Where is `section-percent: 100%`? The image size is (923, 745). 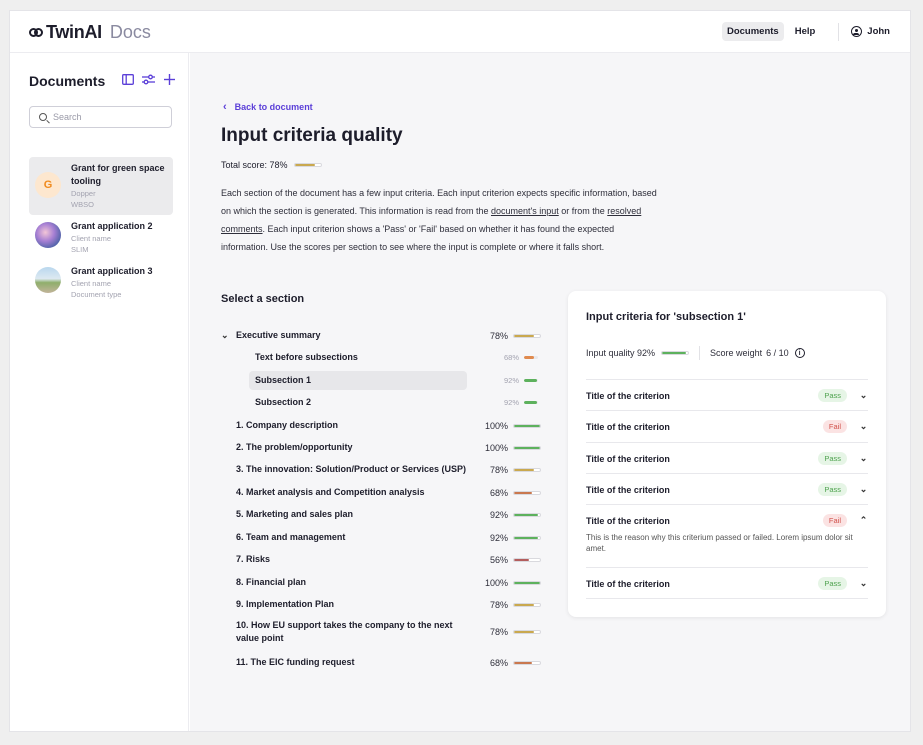
section-percent: 100% is located at coordinates (496, 582).